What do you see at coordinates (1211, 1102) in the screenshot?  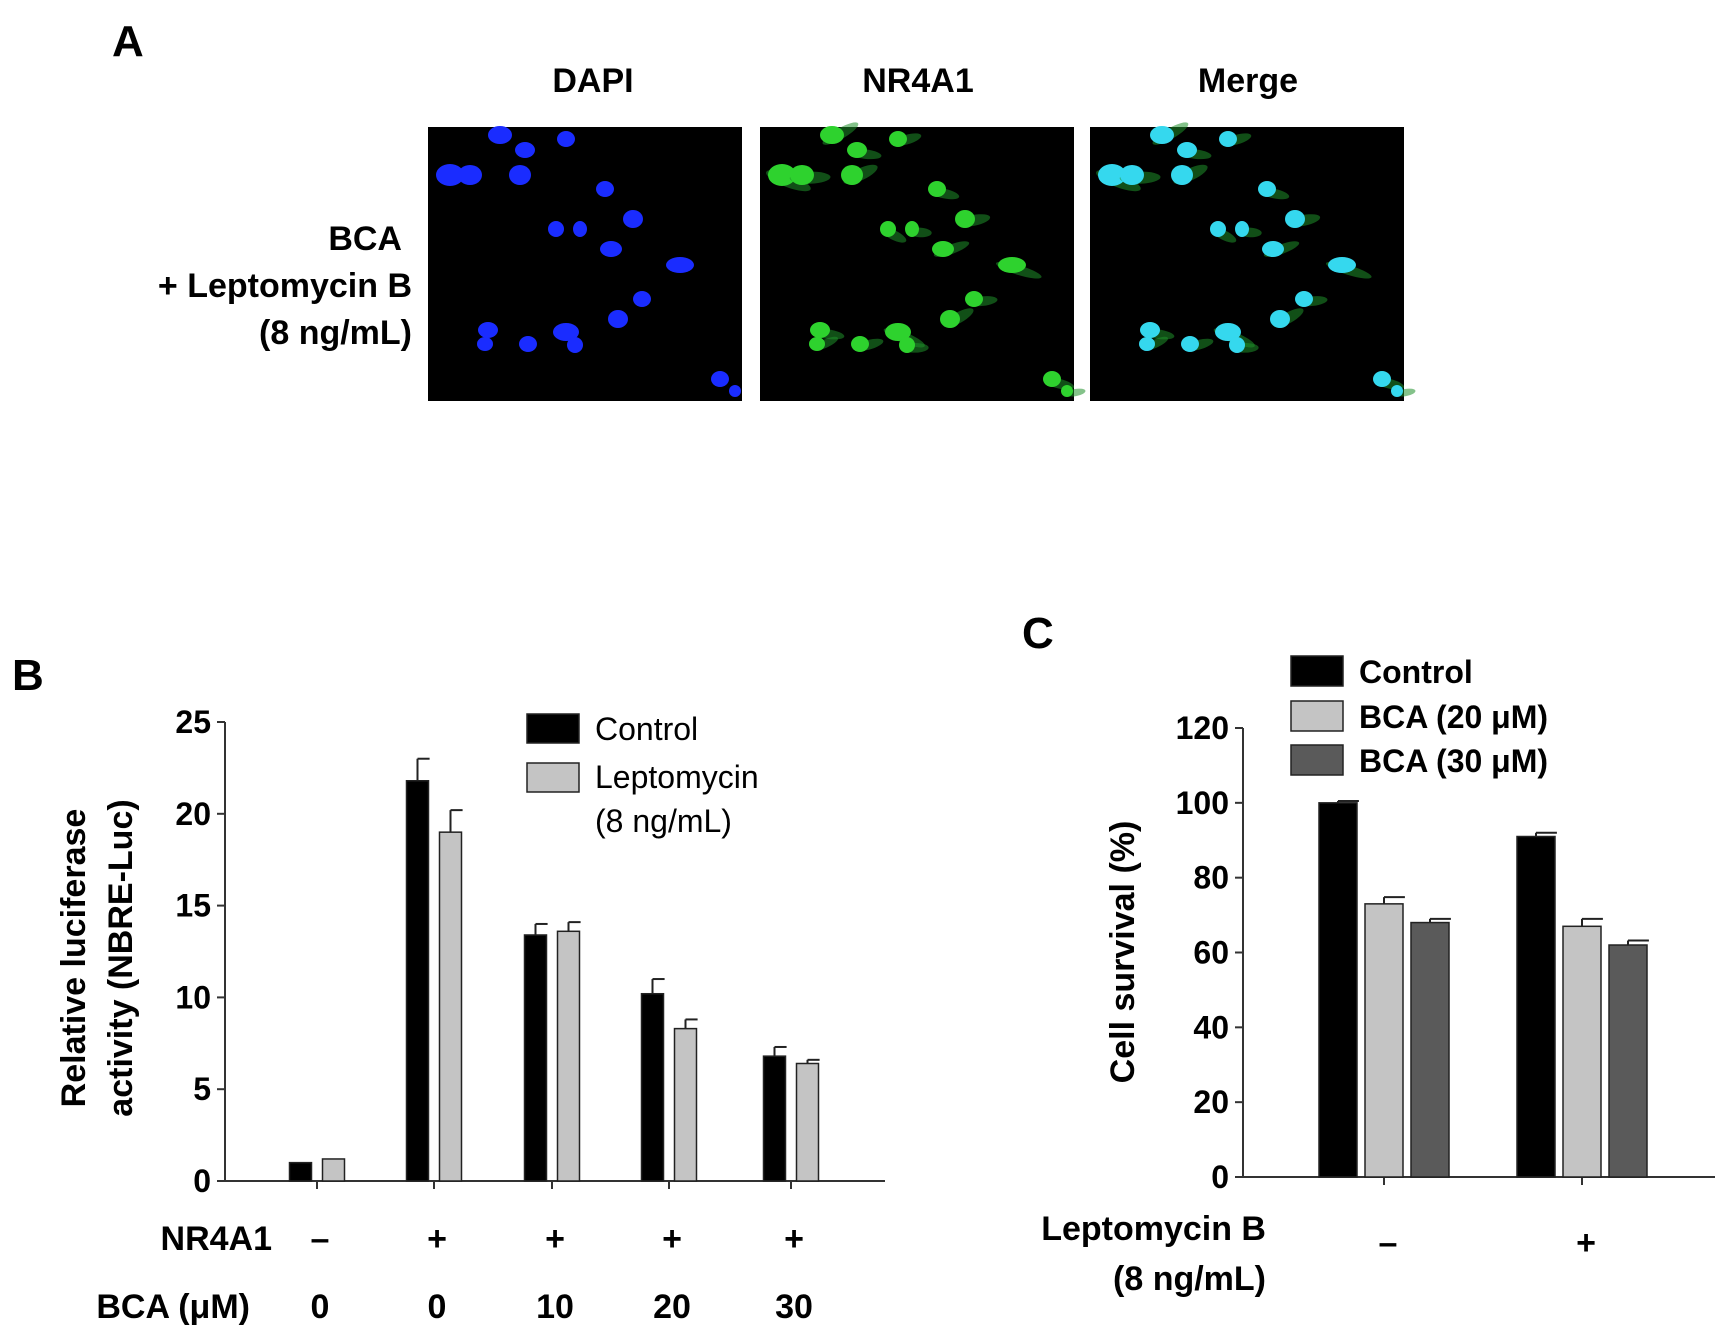 I see `y-tick-label: 20` at bounding box center [1211, 1102].